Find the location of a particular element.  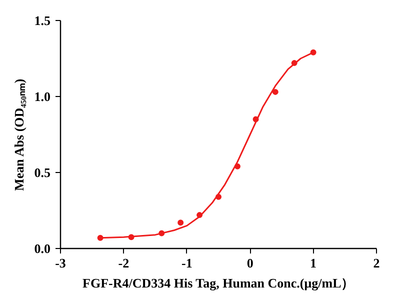

x-axis-title: FGF-R4/CD334 His Tag, Human Conc.(μg/mL） is located at coordinates (218, 283).